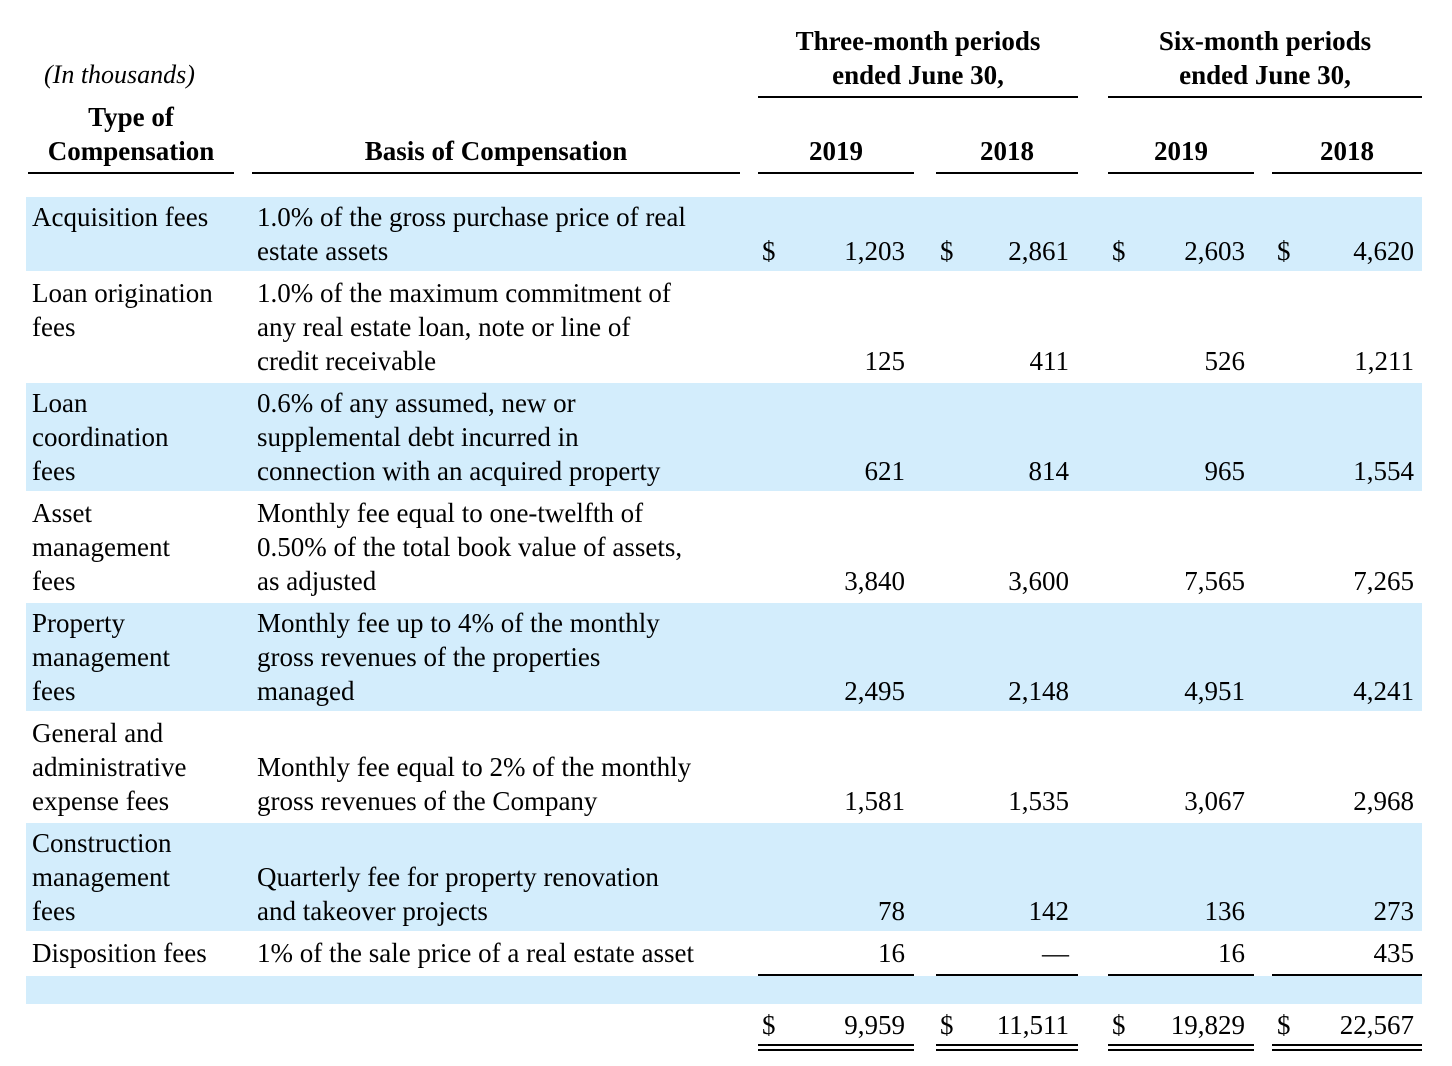 The height and width of the screenshot is (1066, 1452). What do you see at coordinates (874, 691) in the screenshot?
I see `value-cell: 2,495` at bounding box center [874, 691].